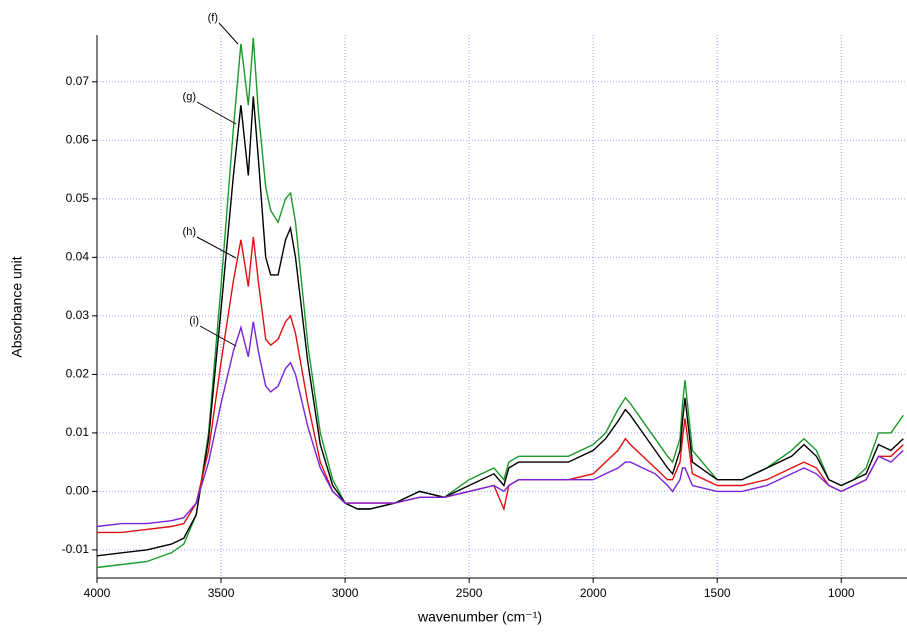  Describe the element at coordinates (213, 18) in the screenshot. I see `series-label: (f)` at that location.